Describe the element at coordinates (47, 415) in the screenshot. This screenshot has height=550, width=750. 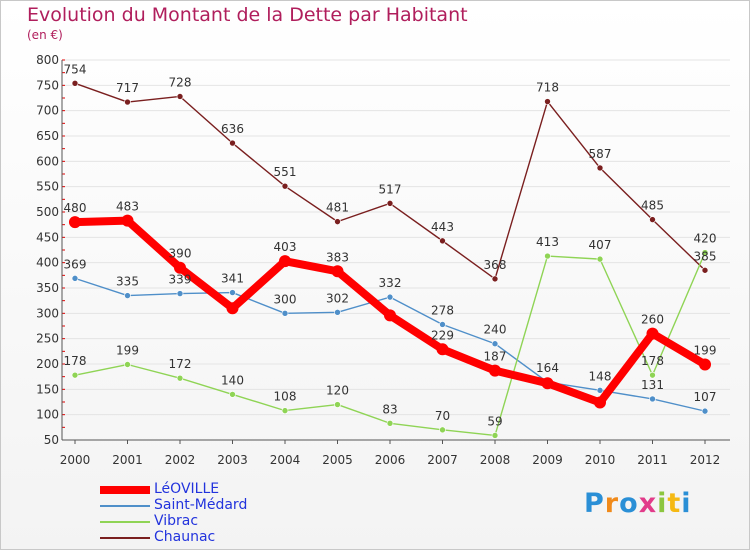
I see `y-tick-label: 100` at that location.